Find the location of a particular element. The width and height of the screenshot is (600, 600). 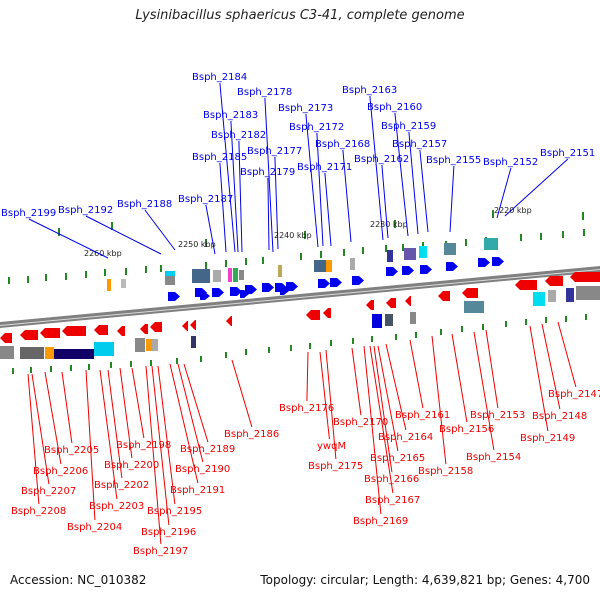

bottom-gene-label: Bsph_2147 is located at coordinates (574, 394).